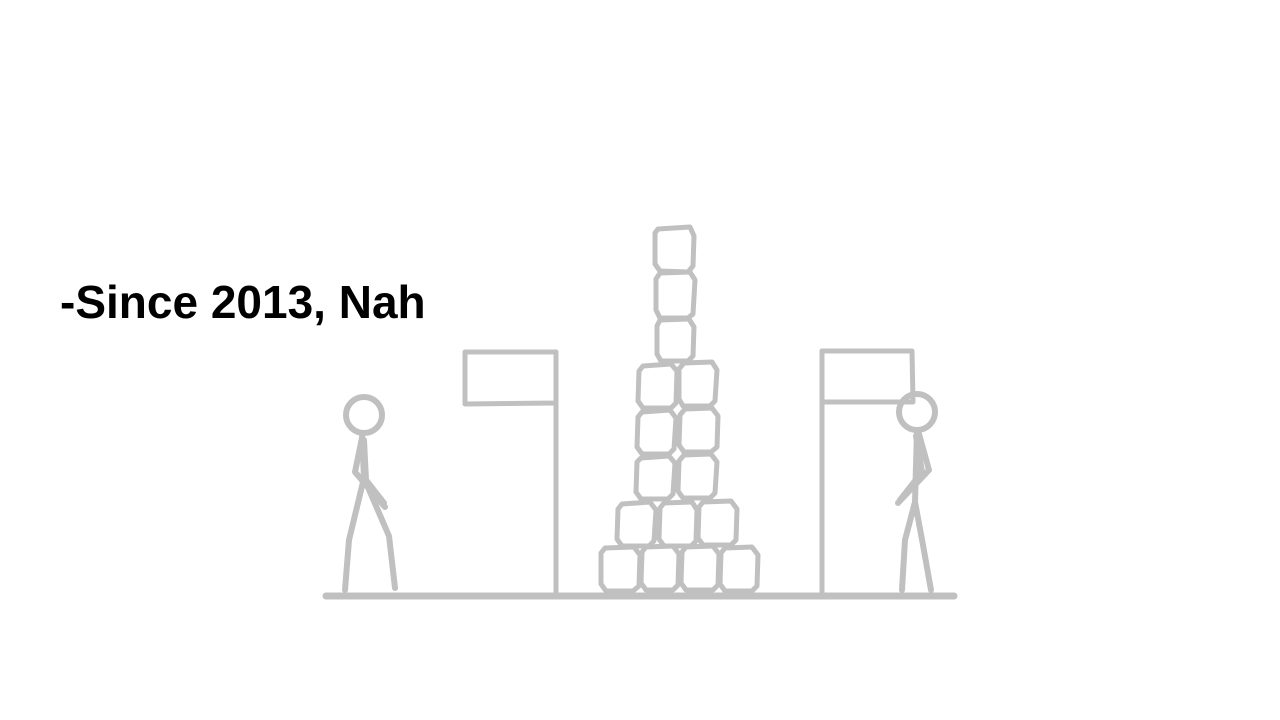 This screenshot has width=1280, height=720. What do you see at coordinates (354, 534) in the screenshot?
I see `left-figure-leg-left` at bounding box center [354, 534].